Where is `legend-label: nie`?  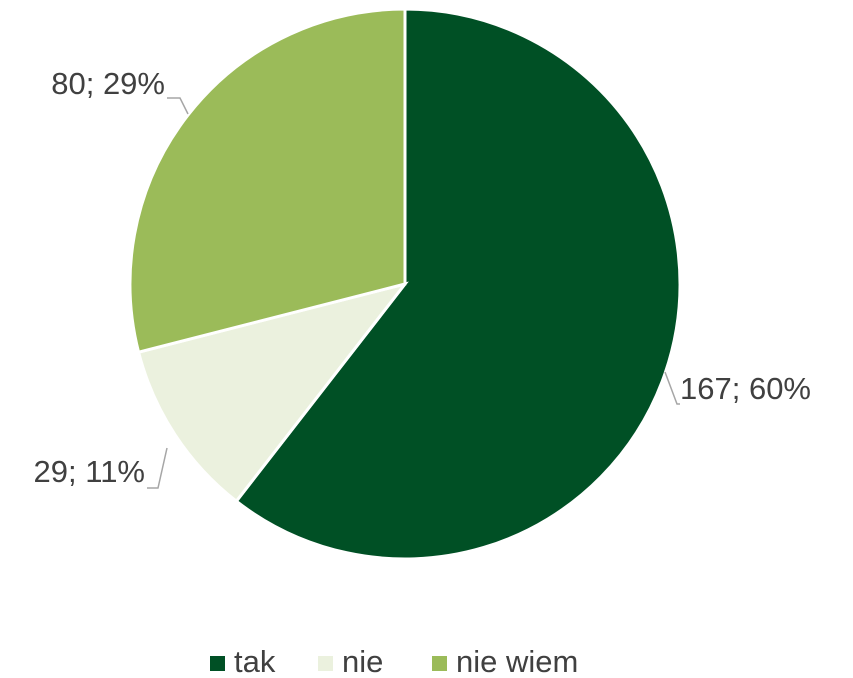
legend-label: nie is located at coordinates (362, 661).